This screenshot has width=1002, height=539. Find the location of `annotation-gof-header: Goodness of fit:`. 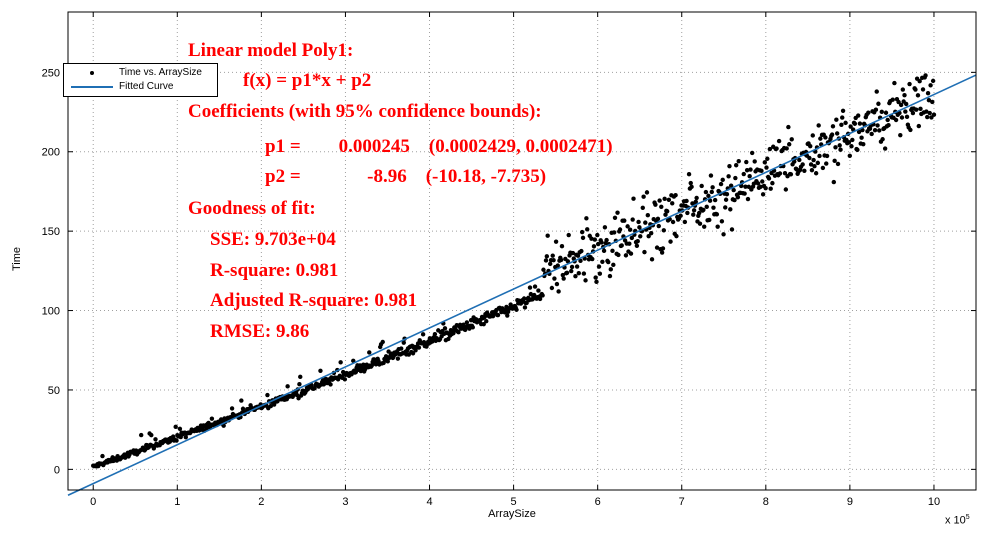

annotation-gof-header: Goodness of fit: is located at coordinates (252, 208).